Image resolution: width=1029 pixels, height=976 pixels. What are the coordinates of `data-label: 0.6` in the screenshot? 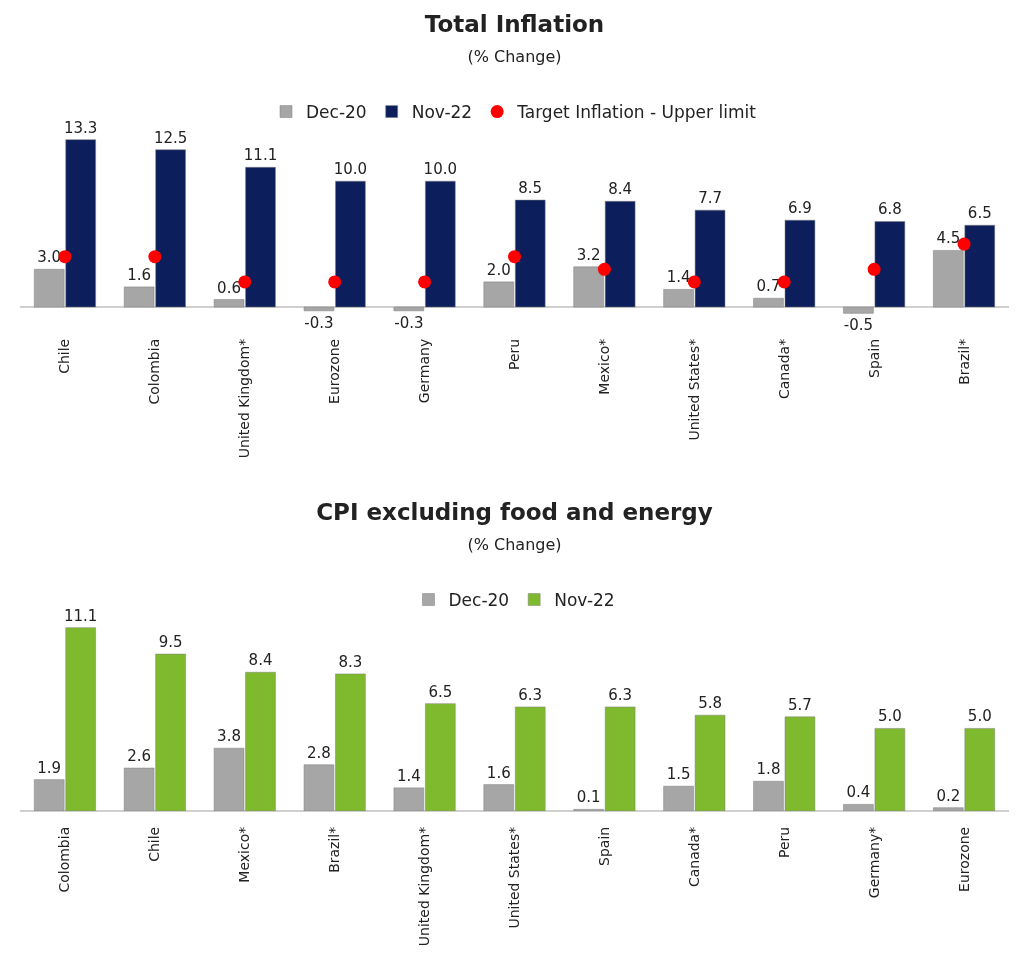 It's located at (229, 287).